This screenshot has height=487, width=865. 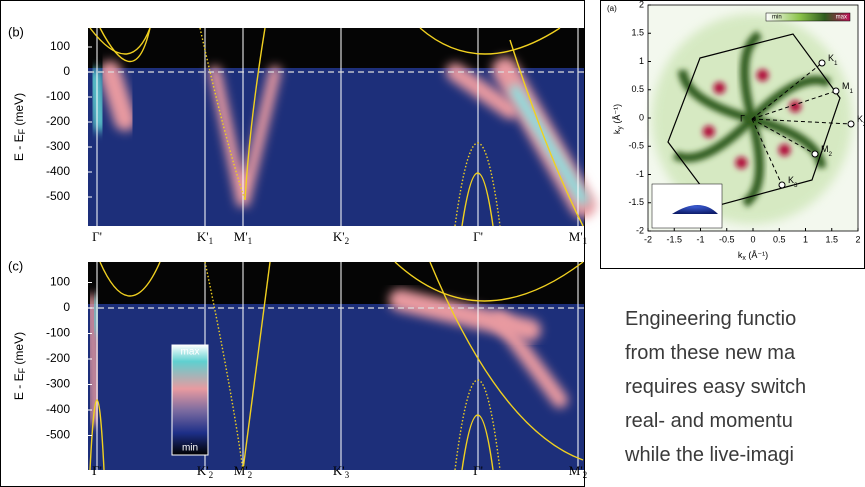 What do you see at coordinates (58, 171) in the screenshot?
I see `y-tick-label: -400` at bounding box center [58, 171].